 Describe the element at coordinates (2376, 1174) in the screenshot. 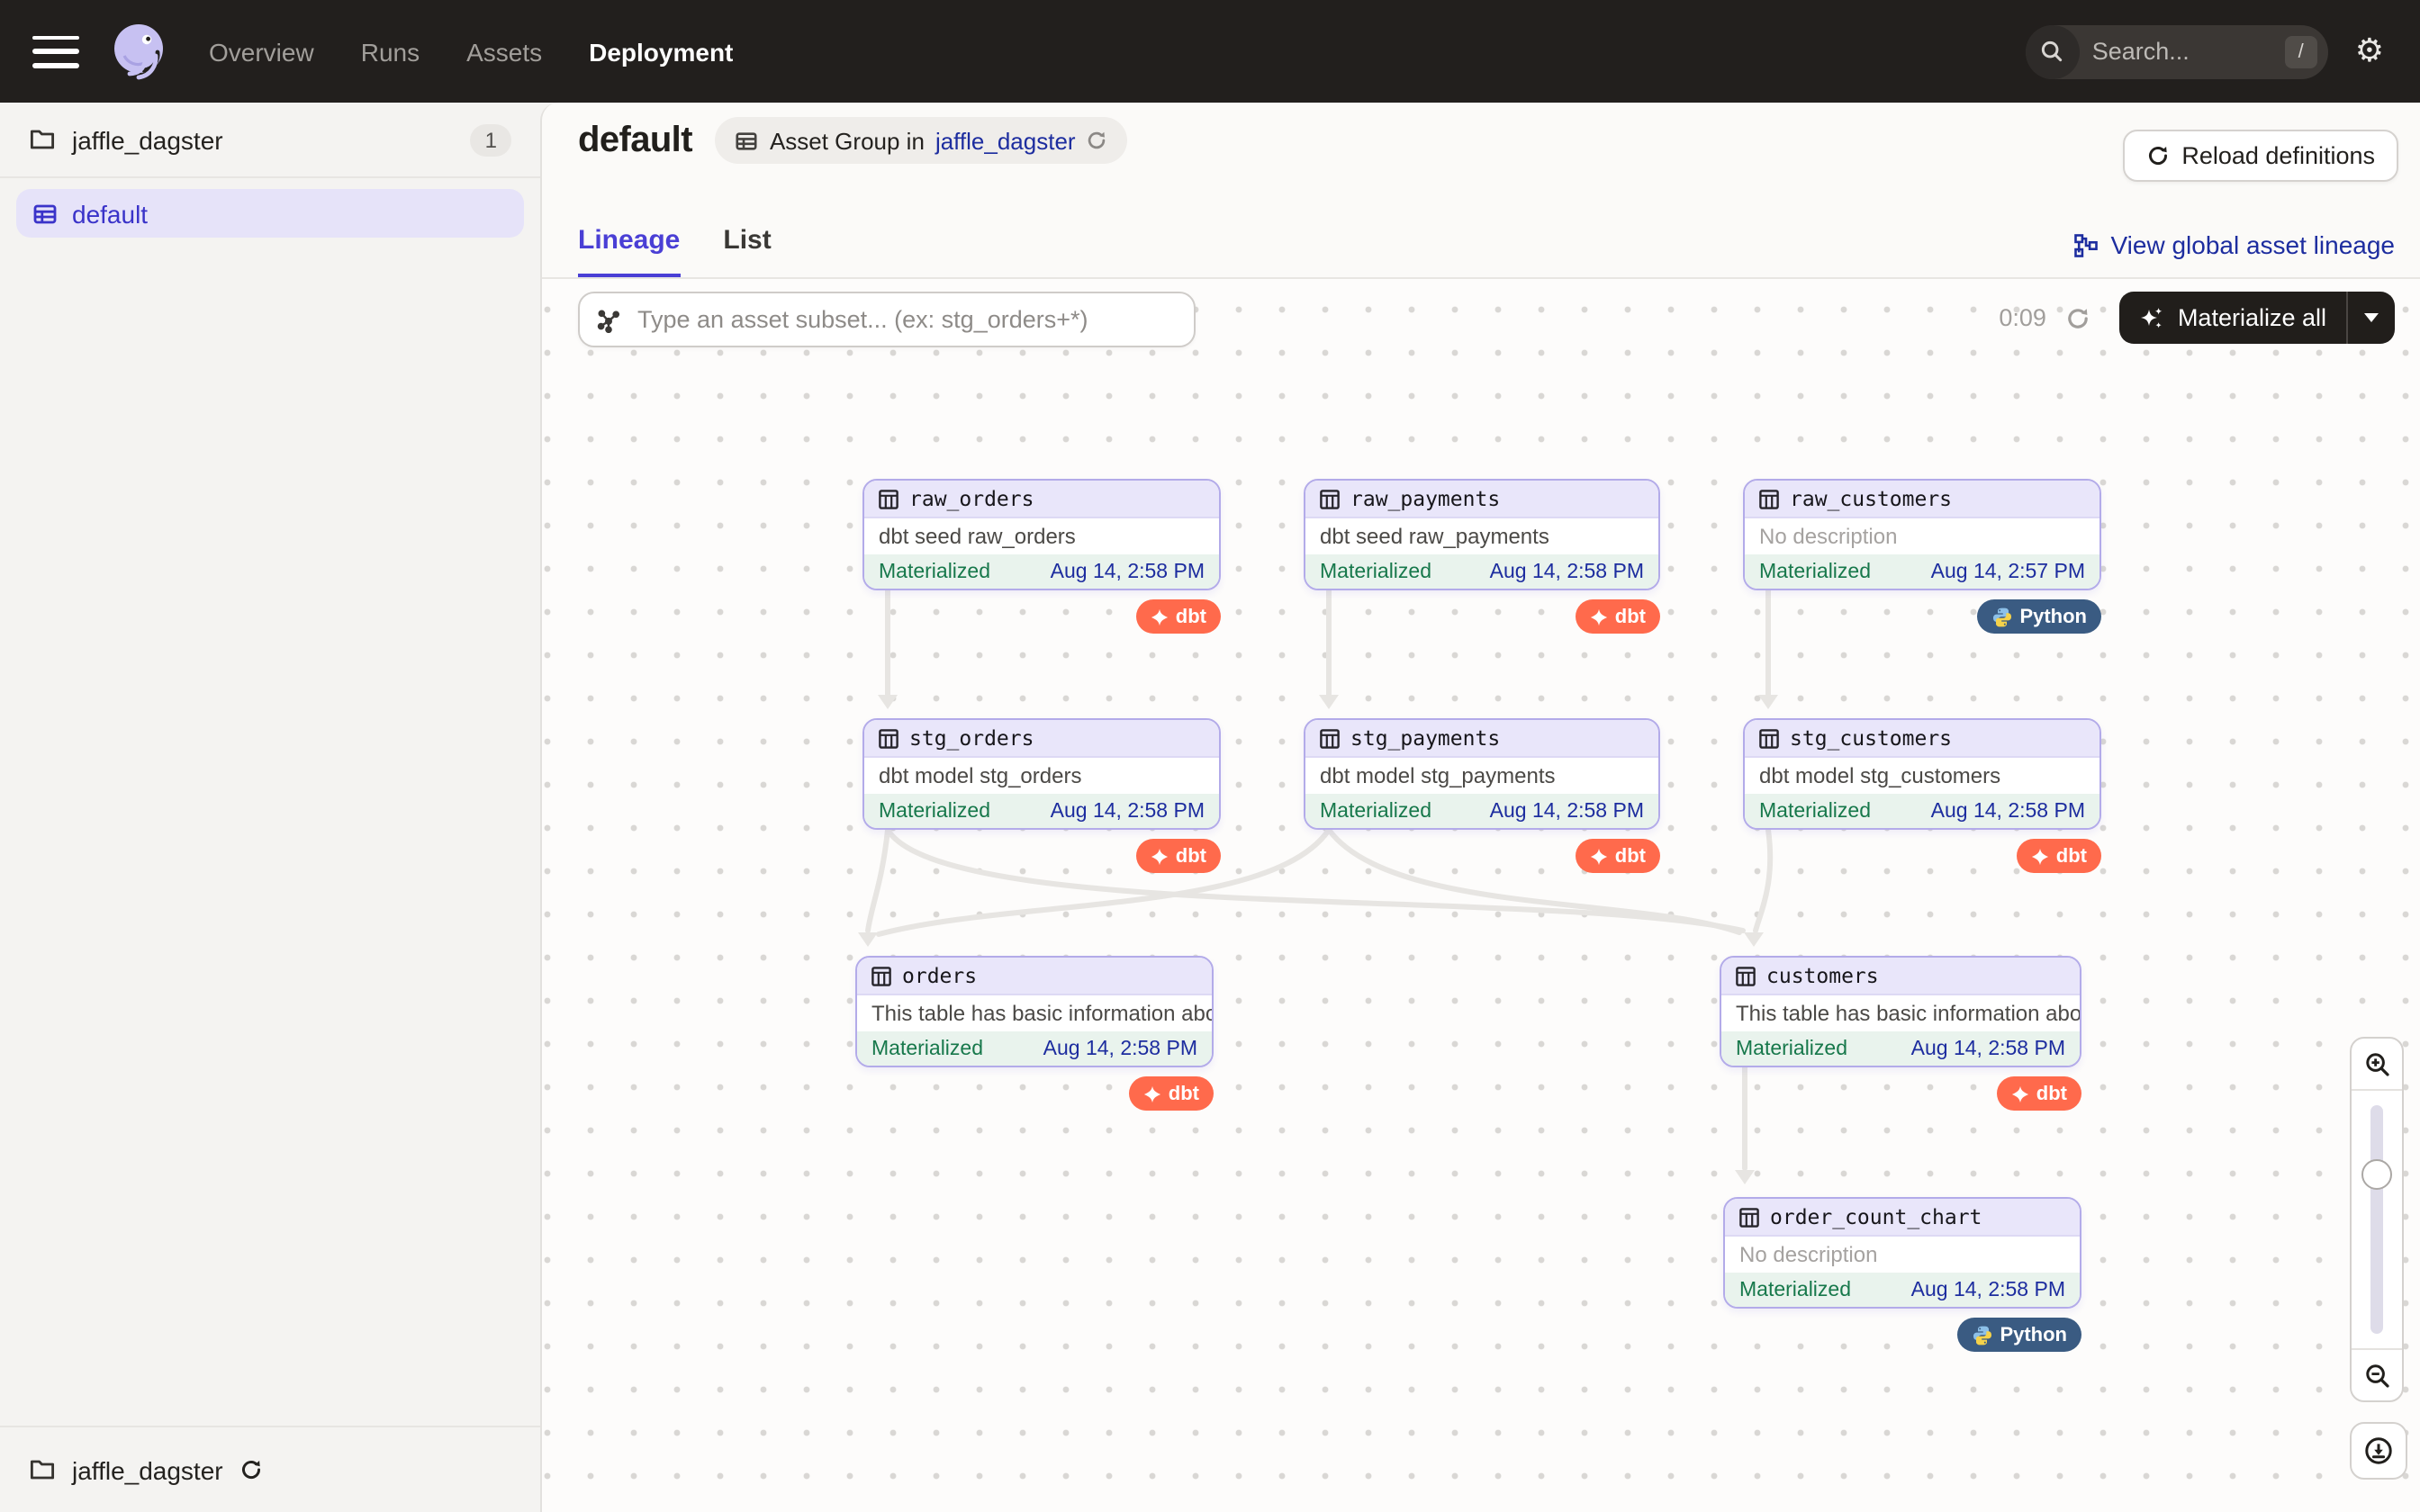

I see `zoom-slider-thumb` at that location.